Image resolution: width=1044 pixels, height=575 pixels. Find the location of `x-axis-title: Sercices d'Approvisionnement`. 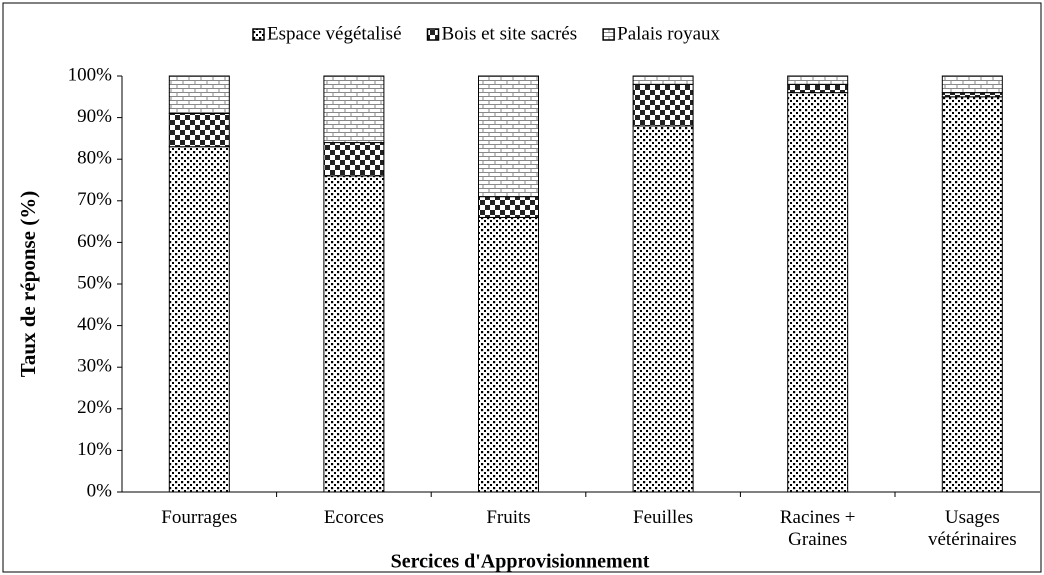

x-axis-title: Sercices d'Approvisionnement is located at coordinates (520, 562).